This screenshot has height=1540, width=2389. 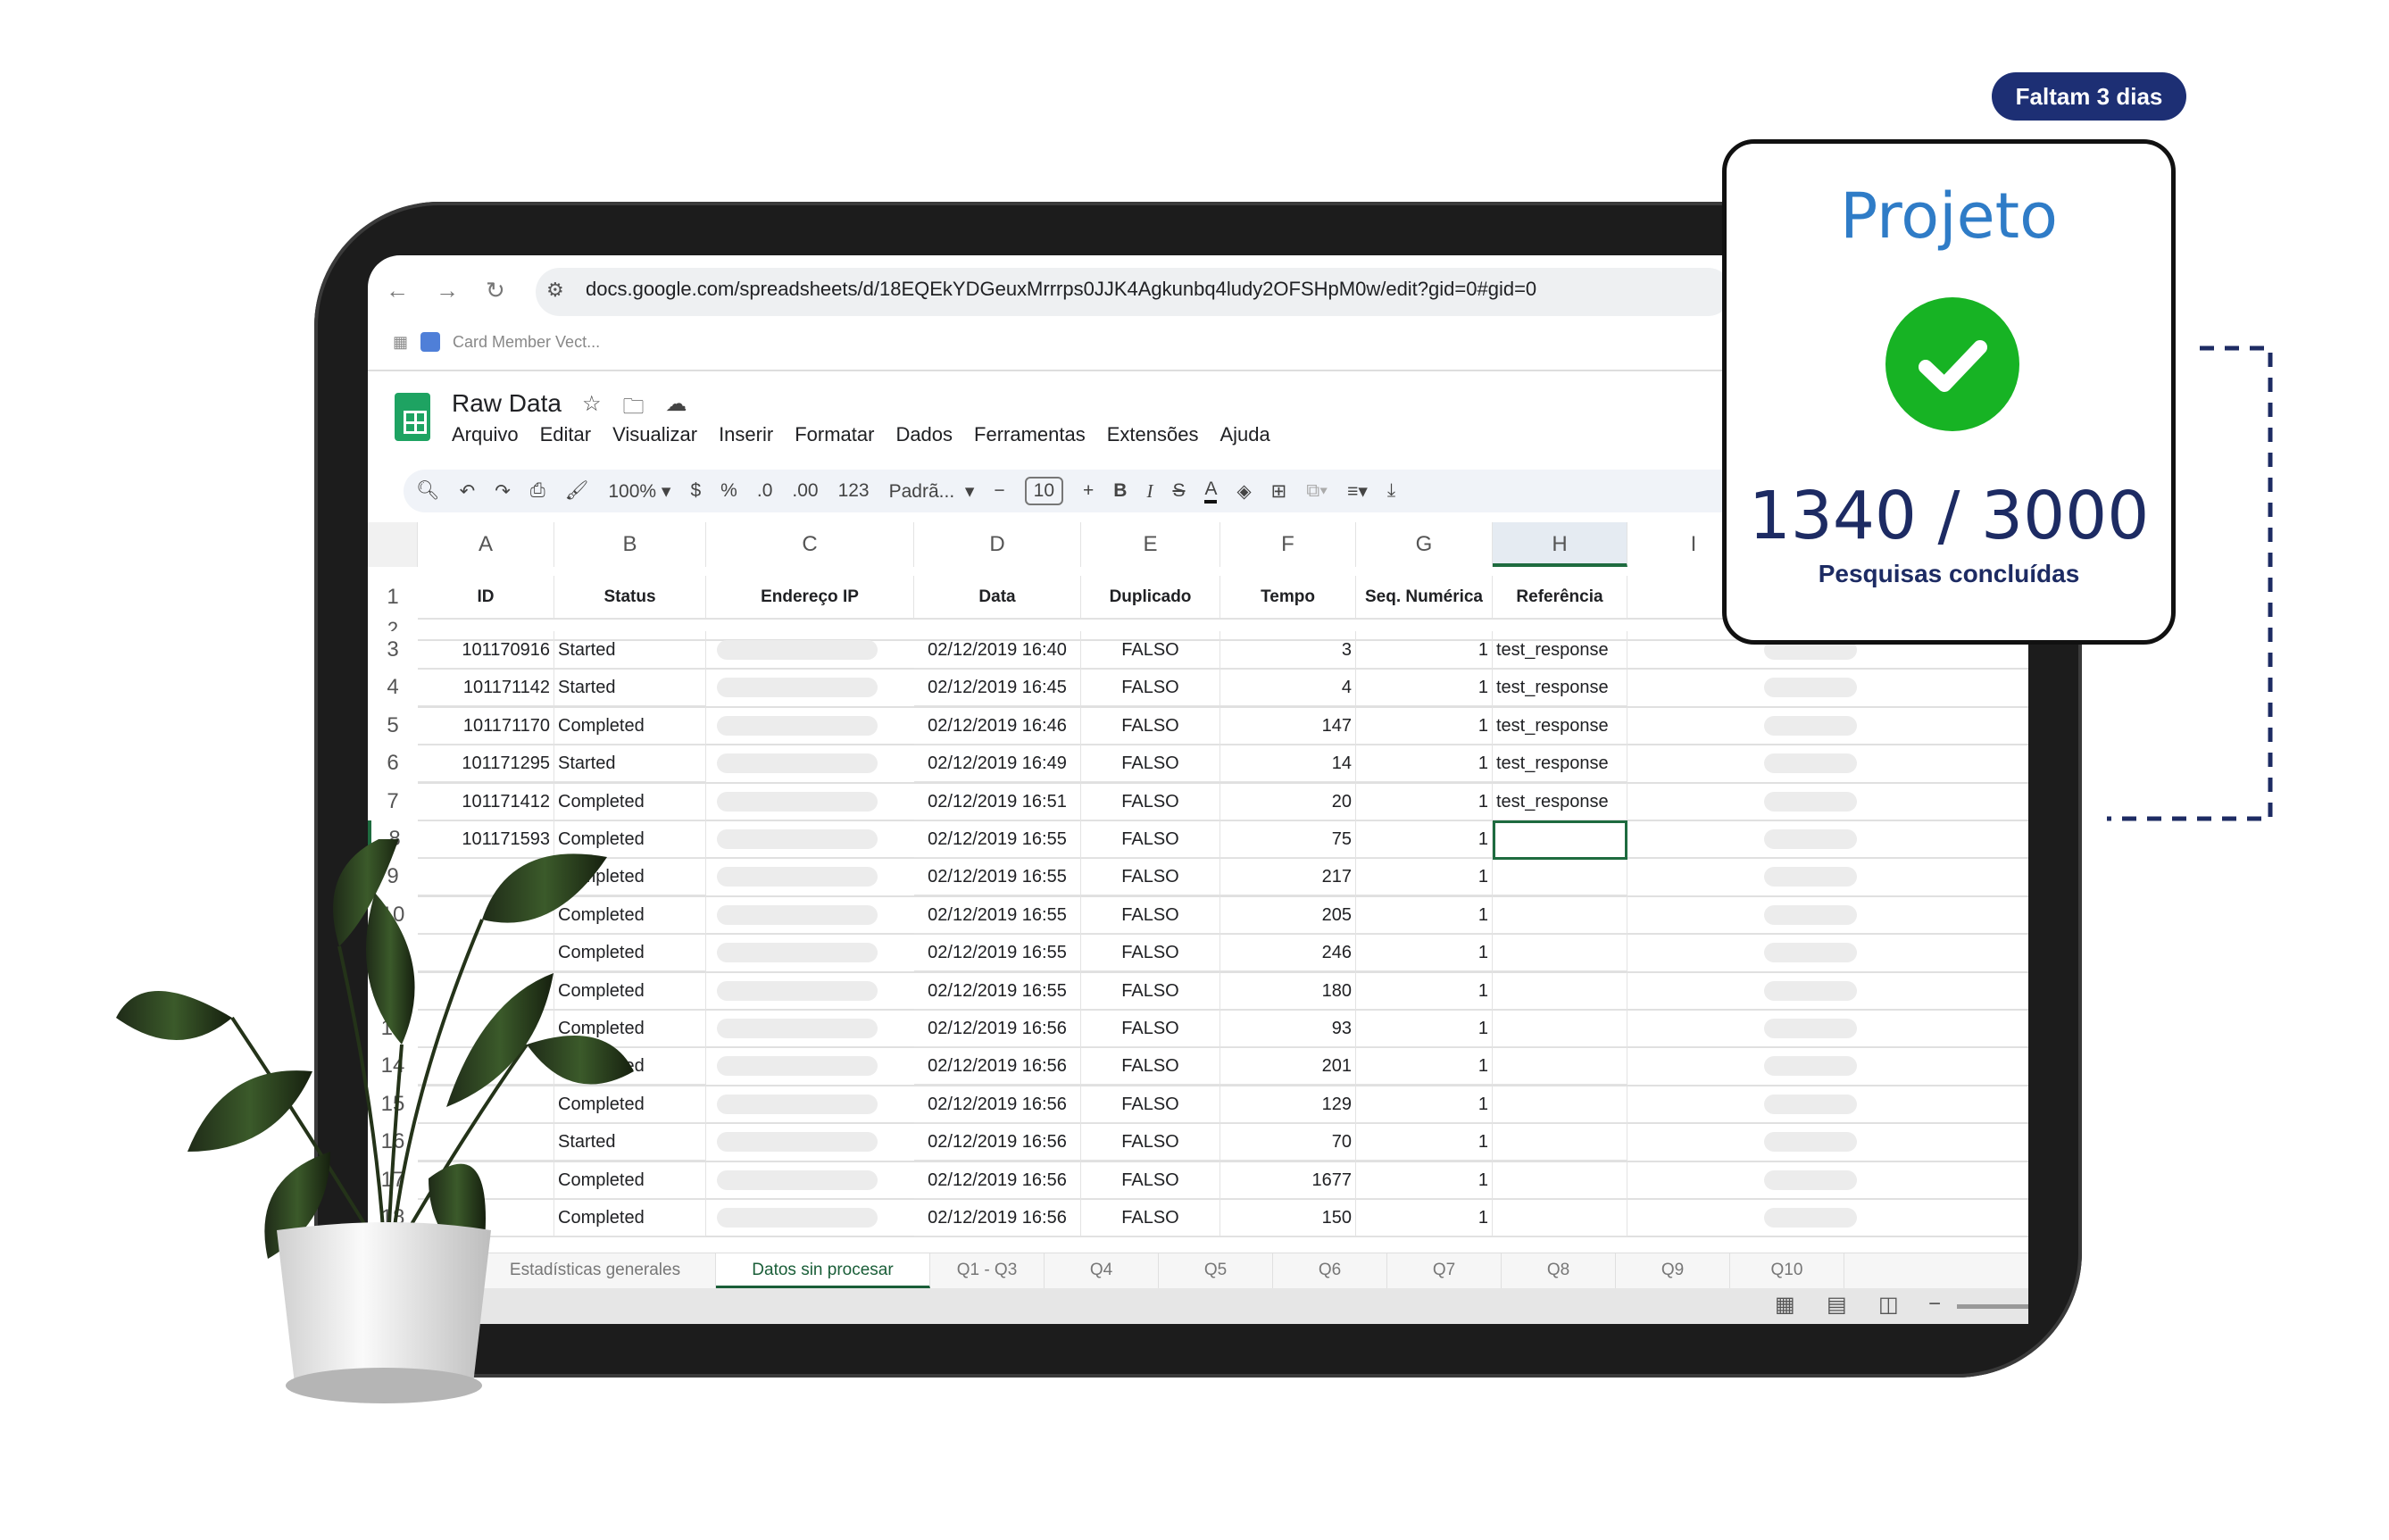 What do you see at coordinates (467, 491) in the screenshot?
I see `undo-icon: ↶` at bounding box center [467, 491].